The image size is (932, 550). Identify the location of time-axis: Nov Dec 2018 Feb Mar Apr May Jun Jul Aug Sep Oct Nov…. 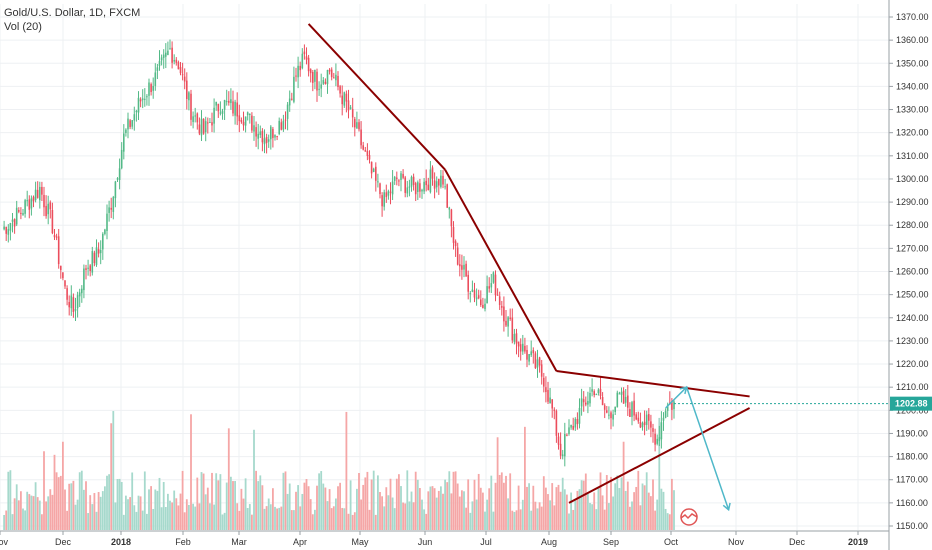
(434, 539).